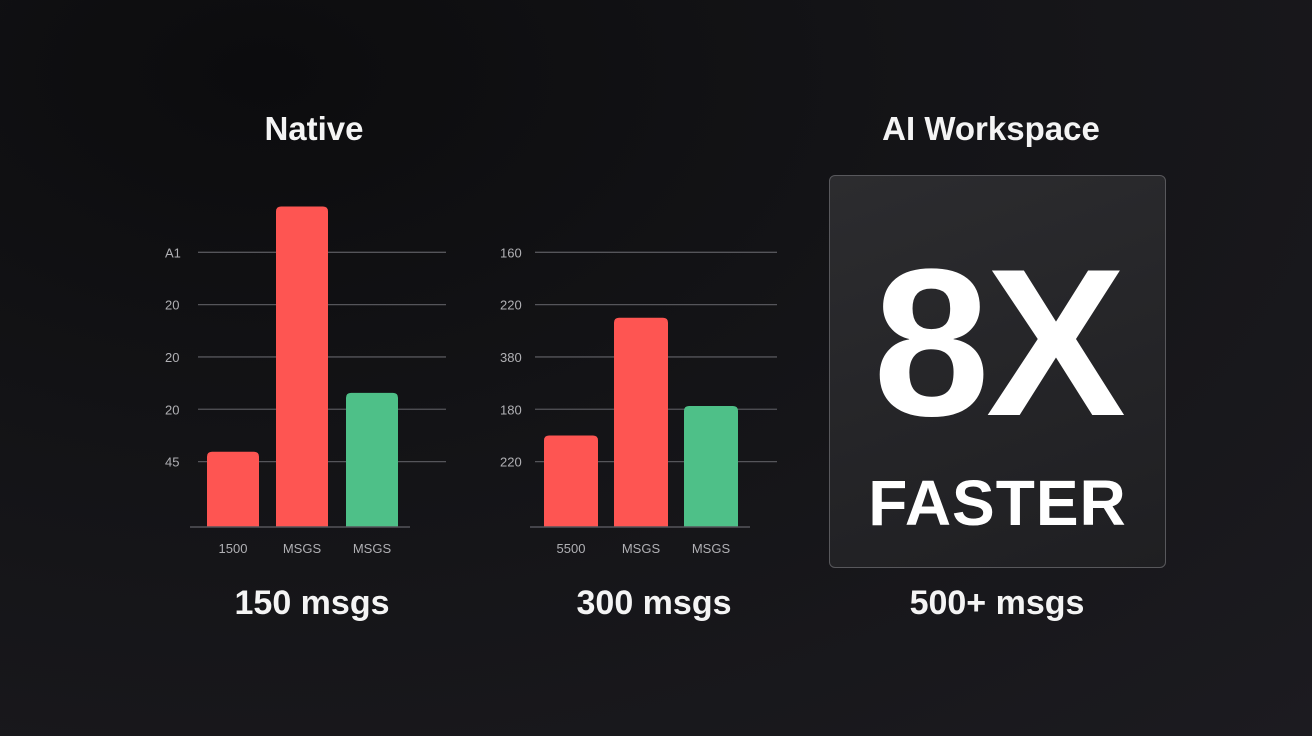 This screenshot has width=1312, height=736. Describe the element at coordinates (314, 128) in the screenshot. I see `native-title: Native` at that location.